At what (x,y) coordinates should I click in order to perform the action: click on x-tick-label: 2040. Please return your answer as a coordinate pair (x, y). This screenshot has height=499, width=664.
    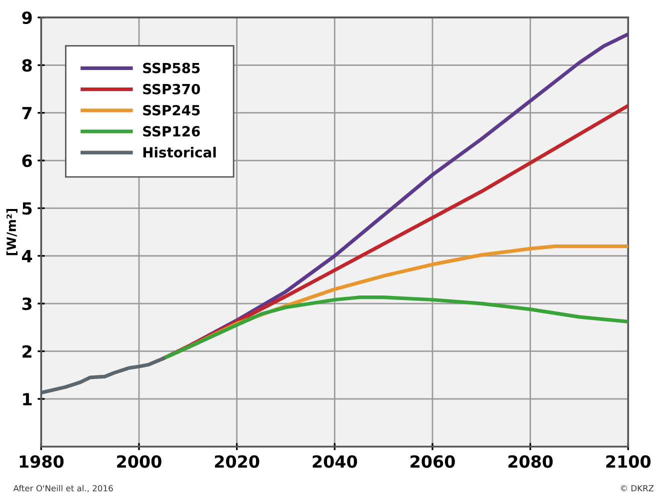
    Looking at the image, I should click on (335, 461).